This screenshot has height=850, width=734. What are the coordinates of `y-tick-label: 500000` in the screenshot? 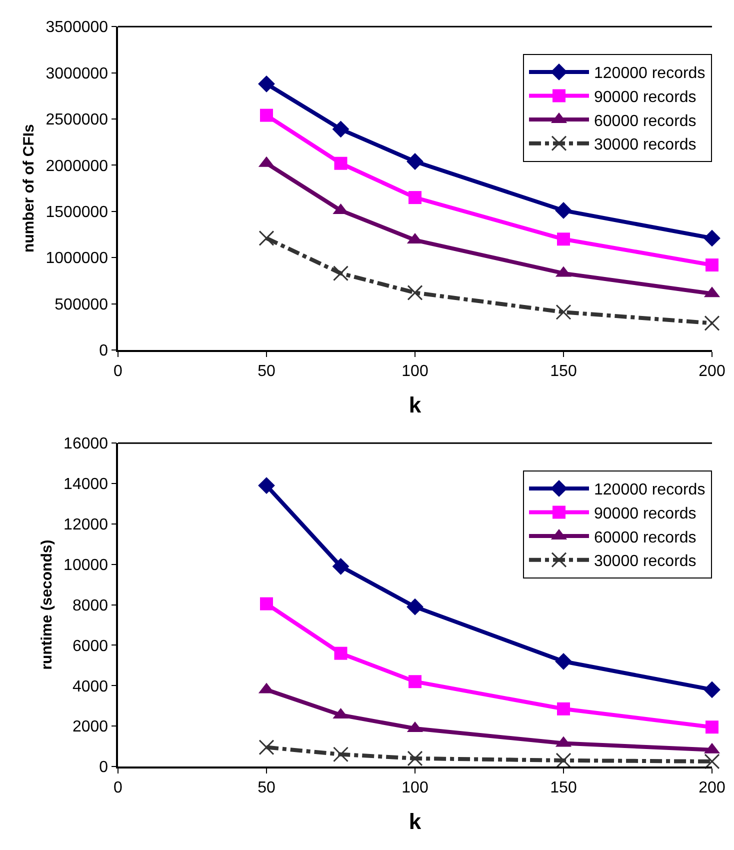 It's located at (81, 305).